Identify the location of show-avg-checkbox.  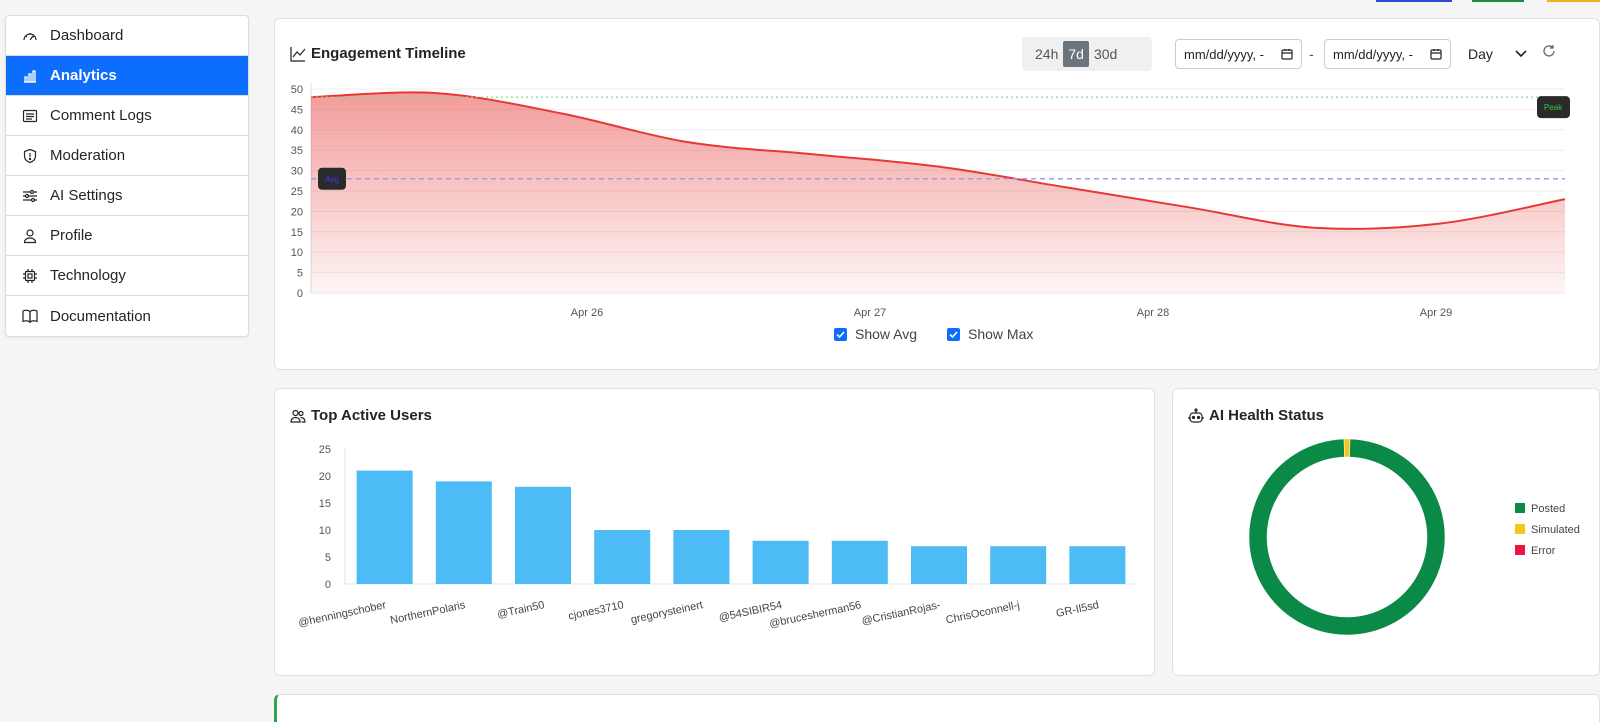
(840, 334).